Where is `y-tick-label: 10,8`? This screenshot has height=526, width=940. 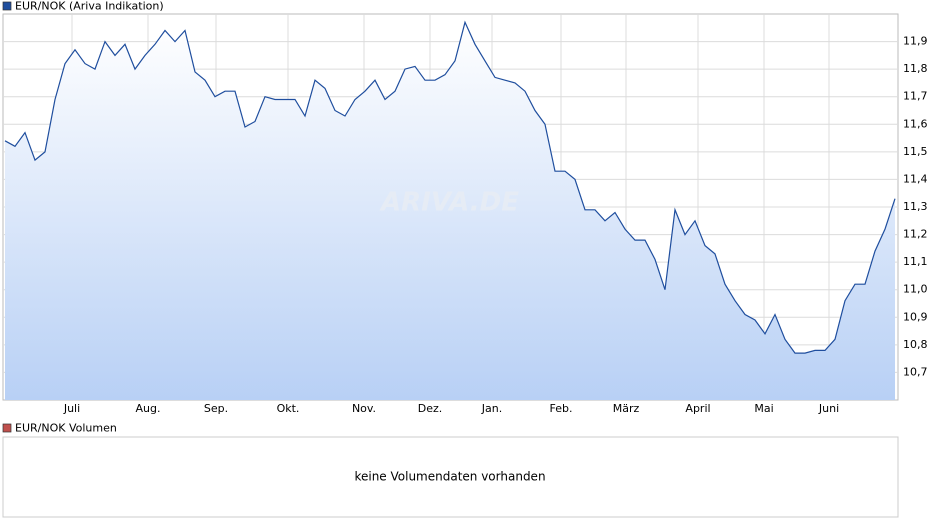 y-tick-label: 10,8 is located at coordinates (915, 344).